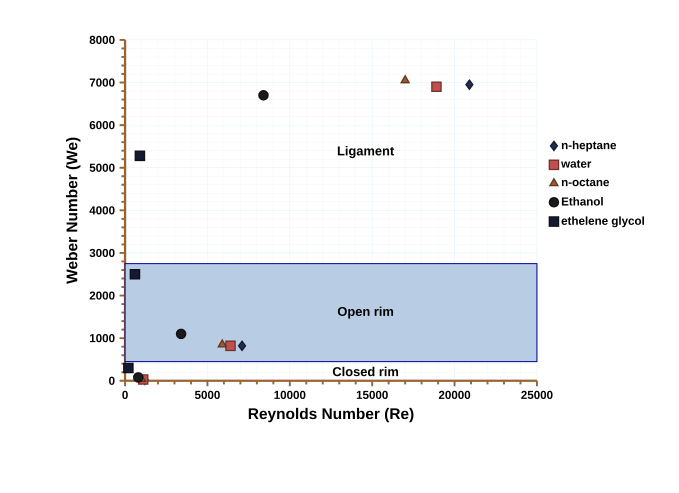 The width and height of the screenshot is (679, 493). I want to click on band-label: Open rim, so click(366, 312).